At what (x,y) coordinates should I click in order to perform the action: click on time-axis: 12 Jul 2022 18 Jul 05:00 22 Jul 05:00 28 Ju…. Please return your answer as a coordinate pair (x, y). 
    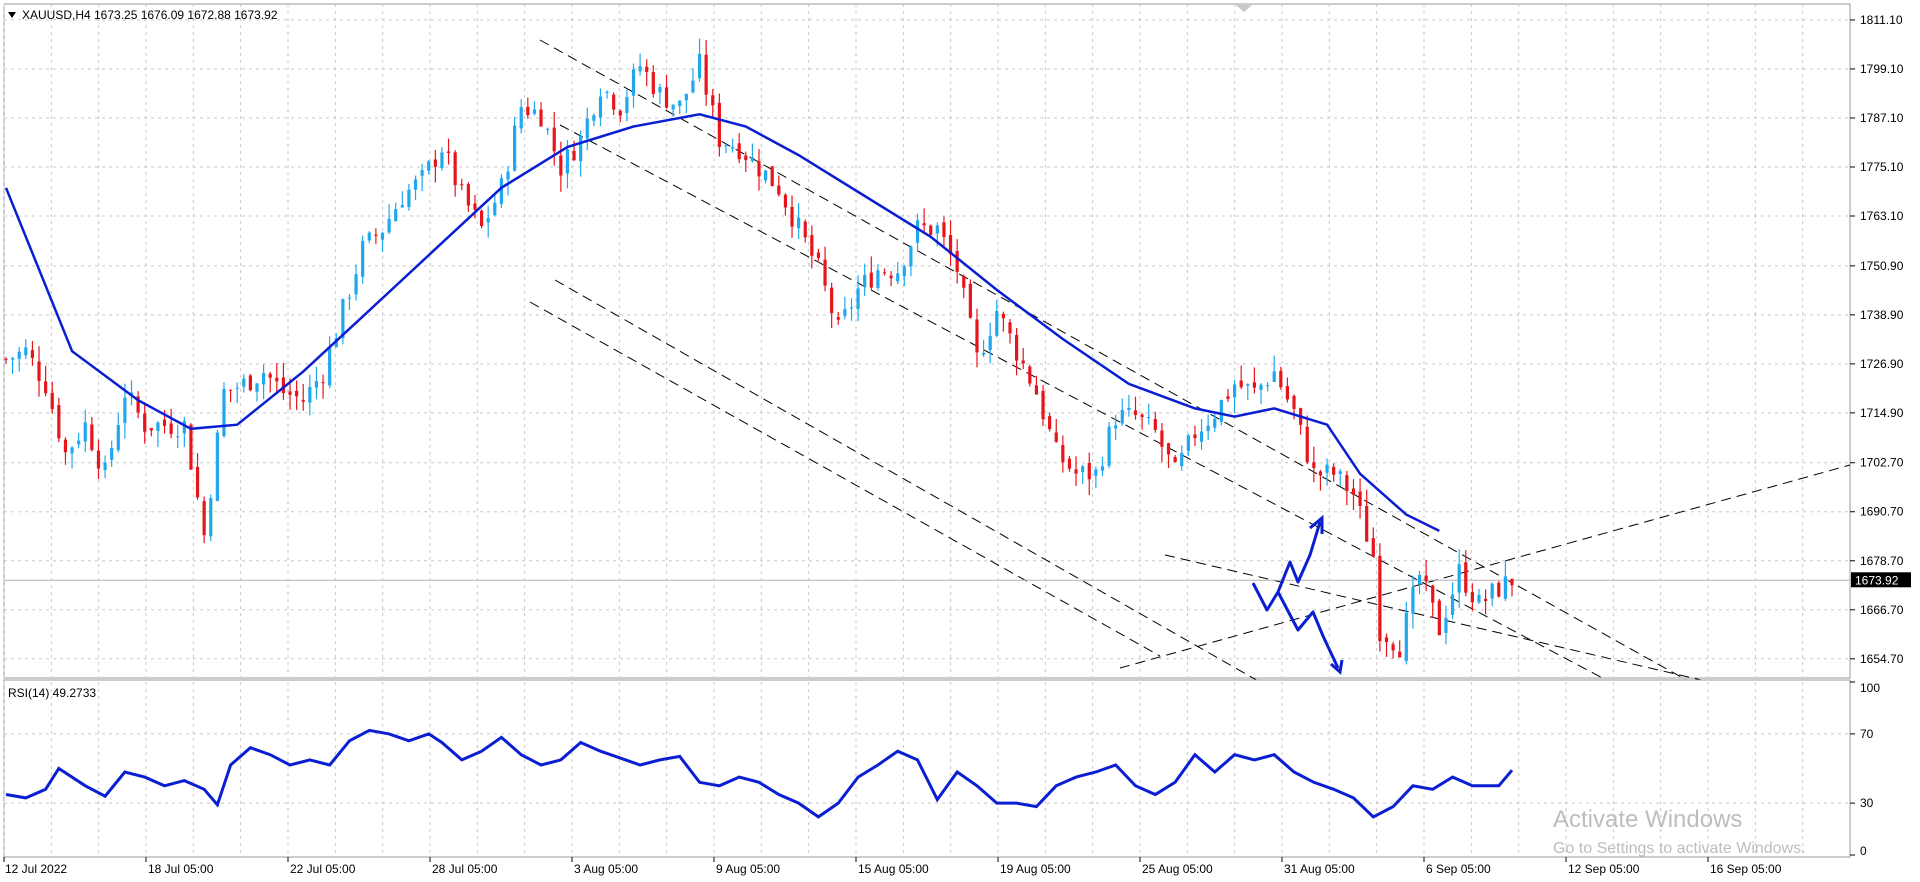
    Looking at the image, I should click on (892, 866).